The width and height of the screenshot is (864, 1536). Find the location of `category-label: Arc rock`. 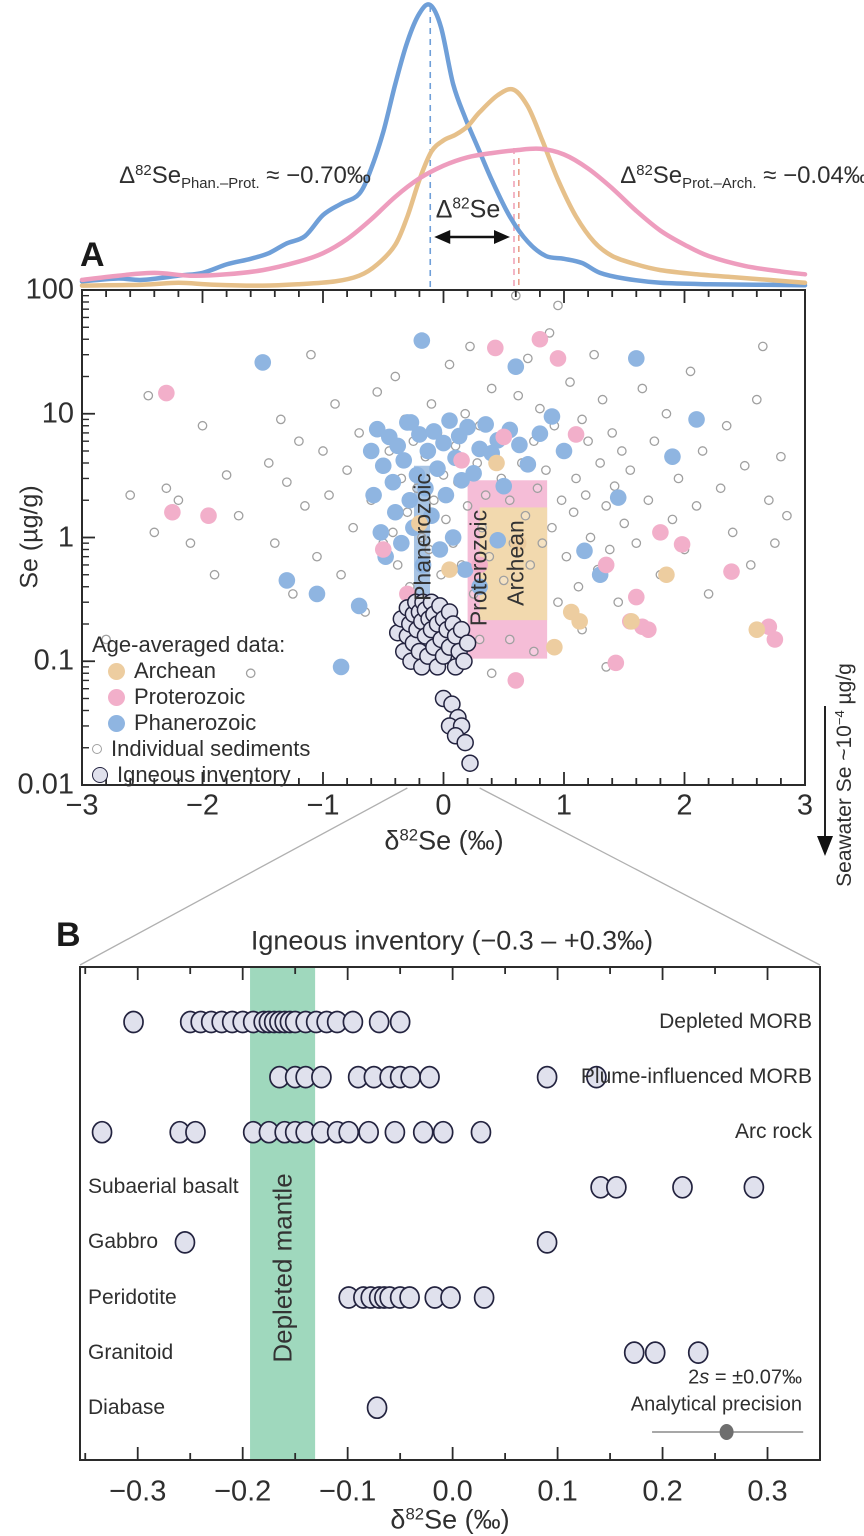

category-label: Arc rock is located at coordinates (773, 1132).